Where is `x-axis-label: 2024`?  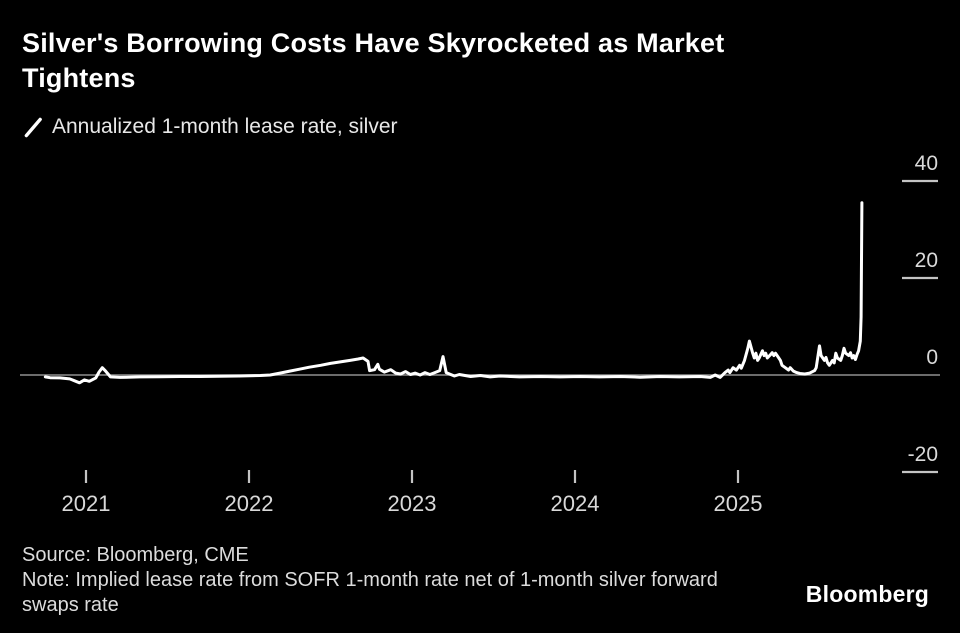 x-axis-label: 2024 is located at coordinates (575, 503).